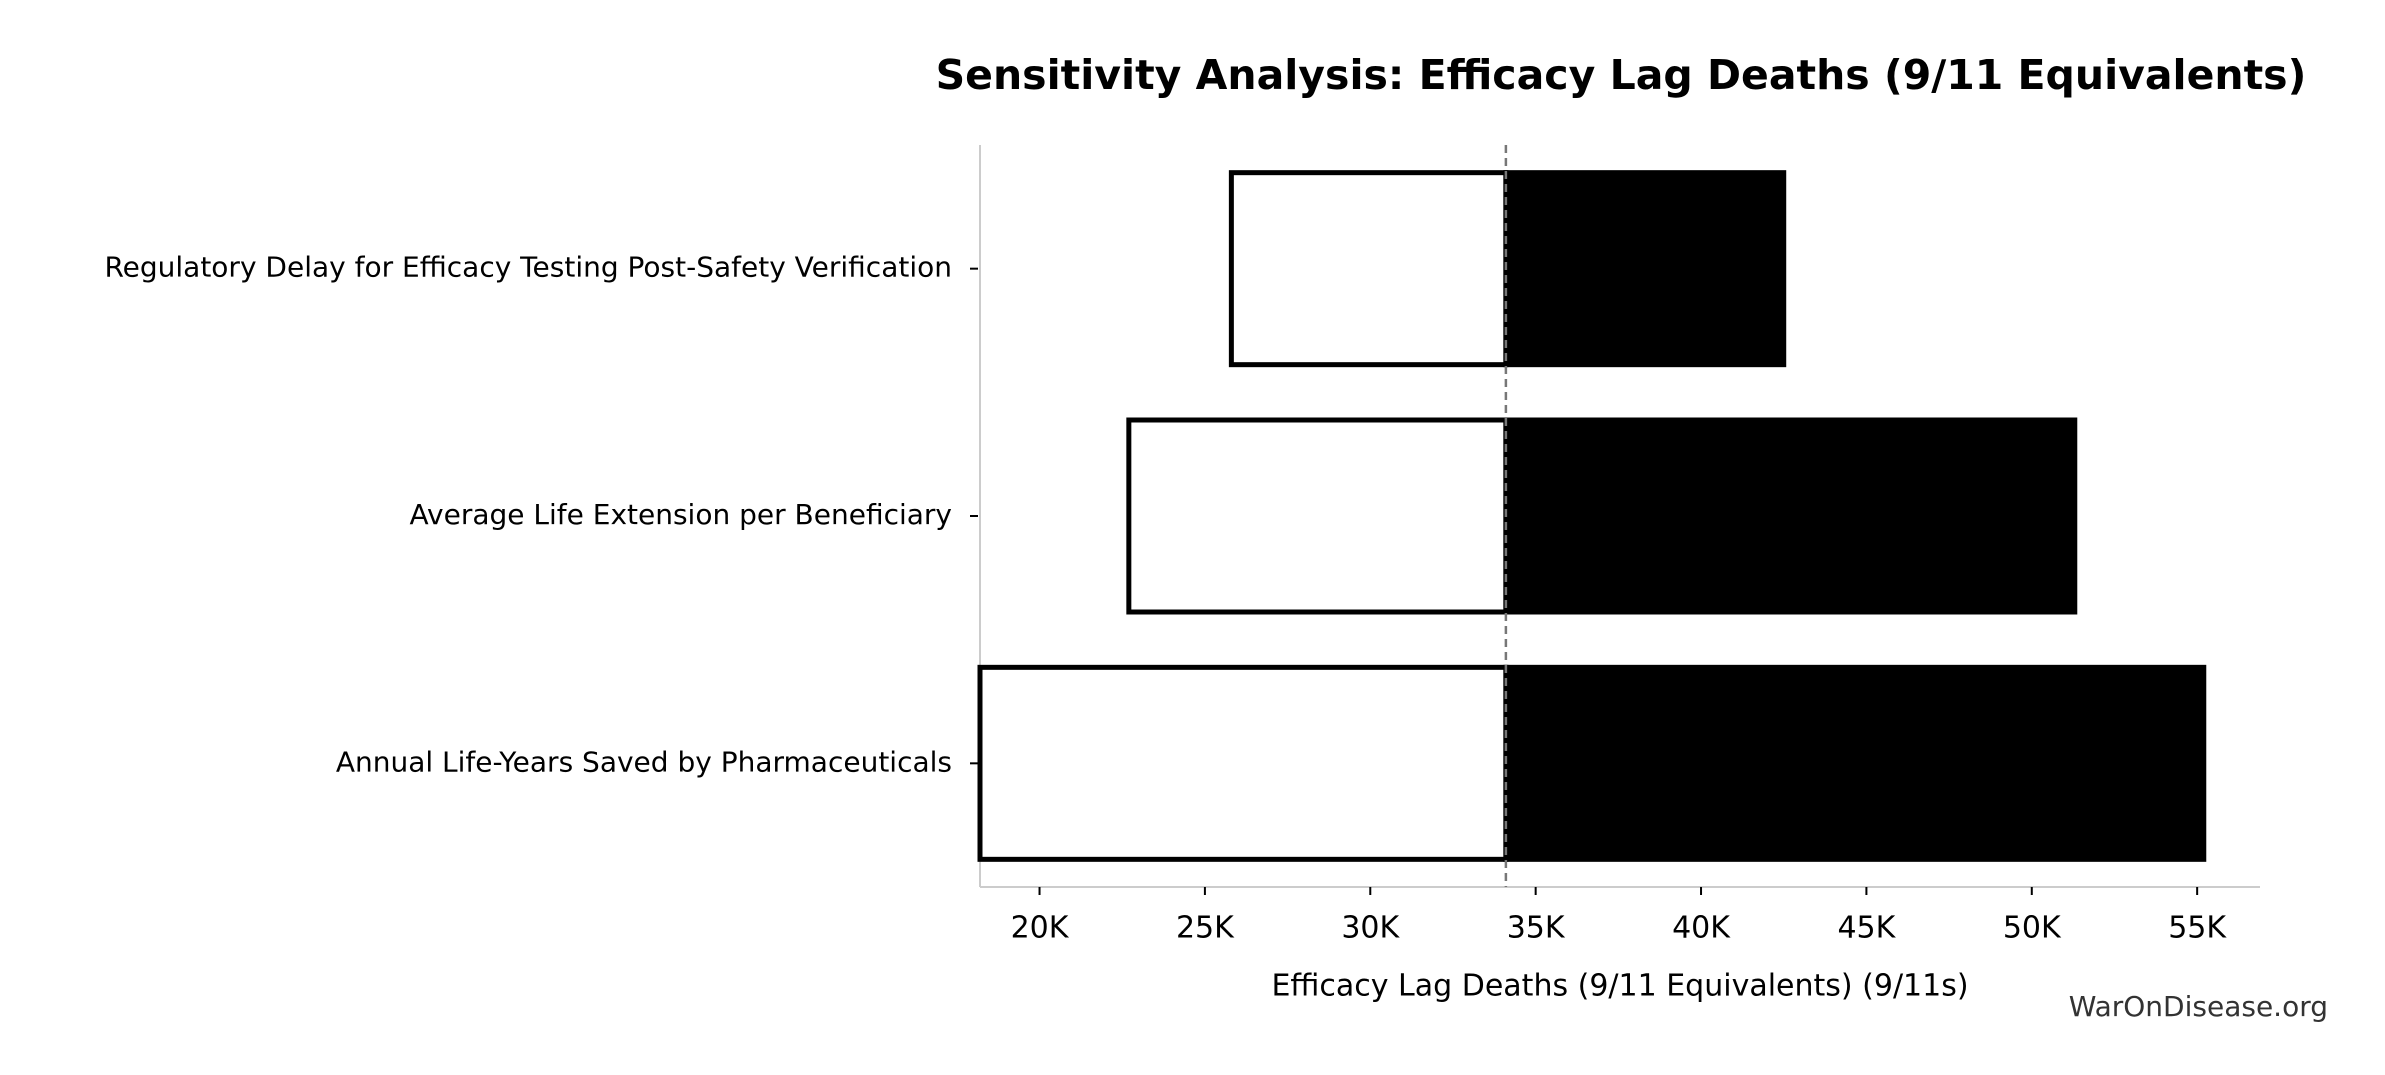 The height and width of the screenshot is (1075, 2385). Describe the element at coordinates (2198, 1006) in the screenshot. I see `watermark: WarOnDisease.org` at that location.